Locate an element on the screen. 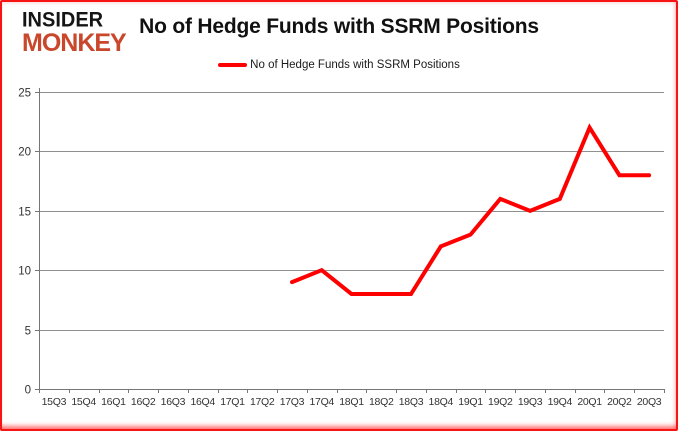  y-tick-label: 20 is located at coordinates (24, 153).